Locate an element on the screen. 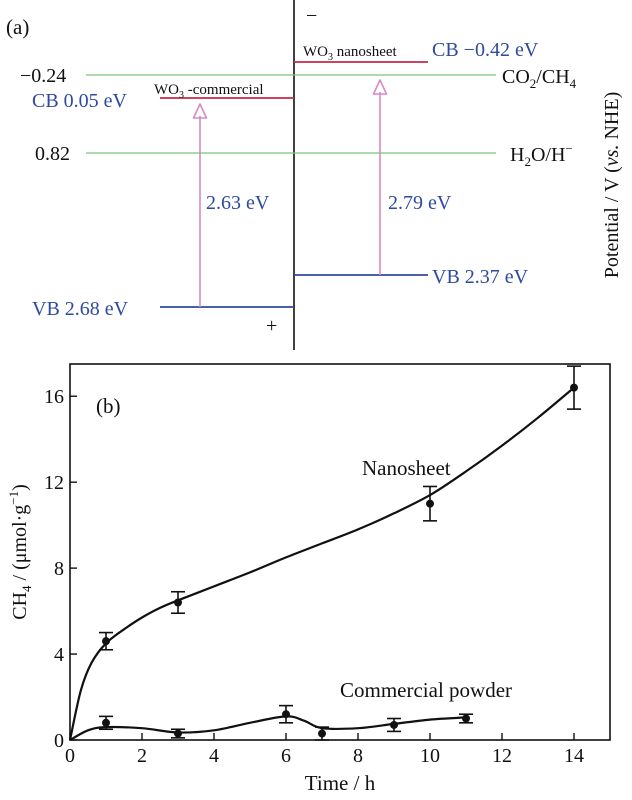 This screenshot has width=632, height=800. x-tick-label: 8 is located at coordinates (358, 756).